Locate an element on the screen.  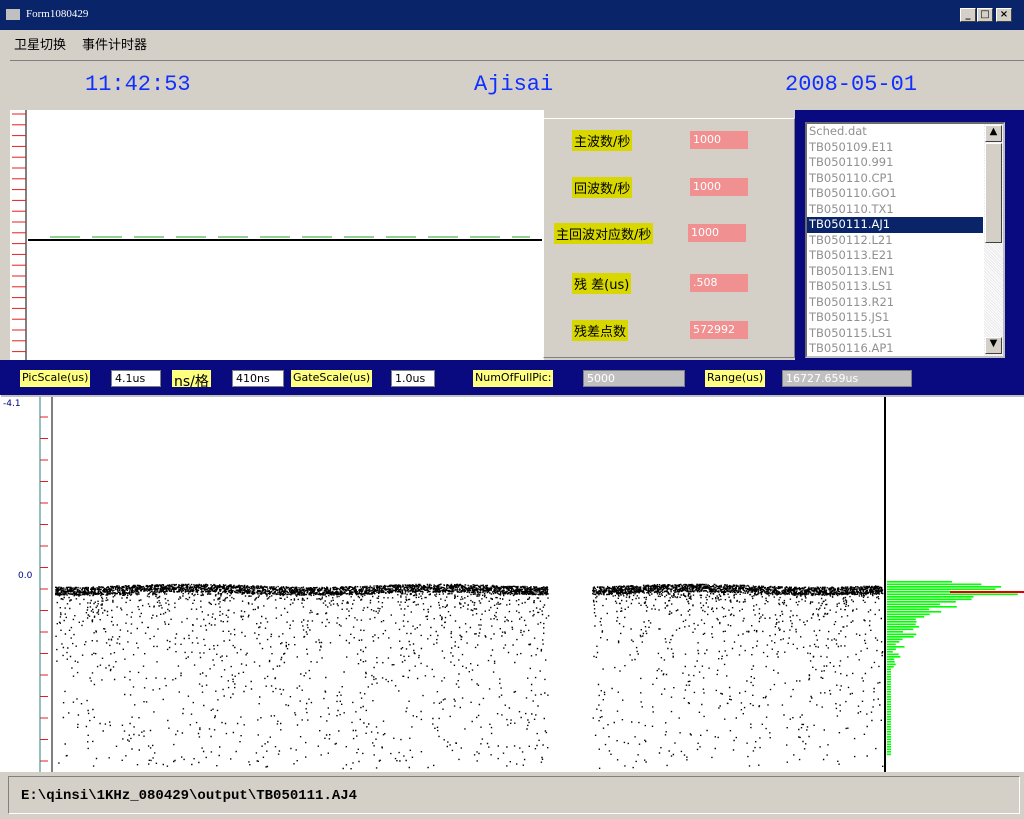
info-panel is located at coordinates (669, 238).